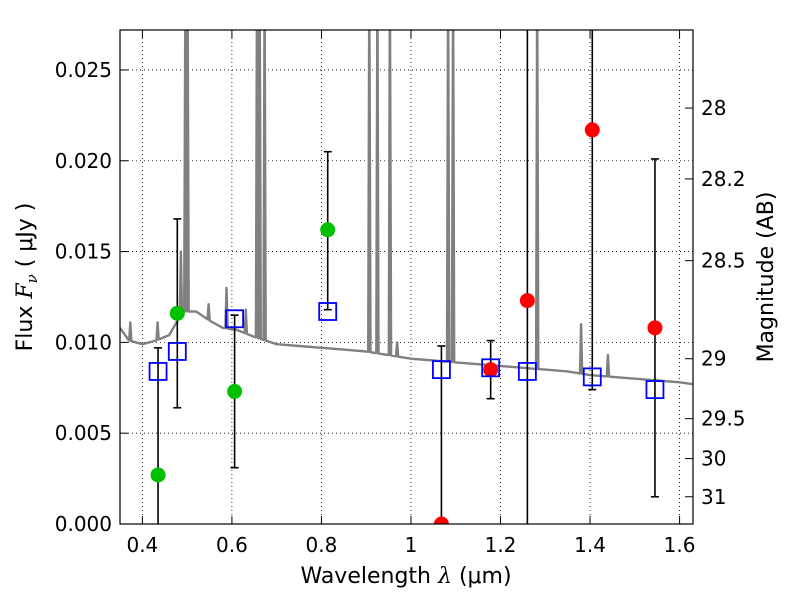 Image resolution: width=800 pixels, height=600 pixels. I want to click on y2-tick-label: 31, so click(713, 497).